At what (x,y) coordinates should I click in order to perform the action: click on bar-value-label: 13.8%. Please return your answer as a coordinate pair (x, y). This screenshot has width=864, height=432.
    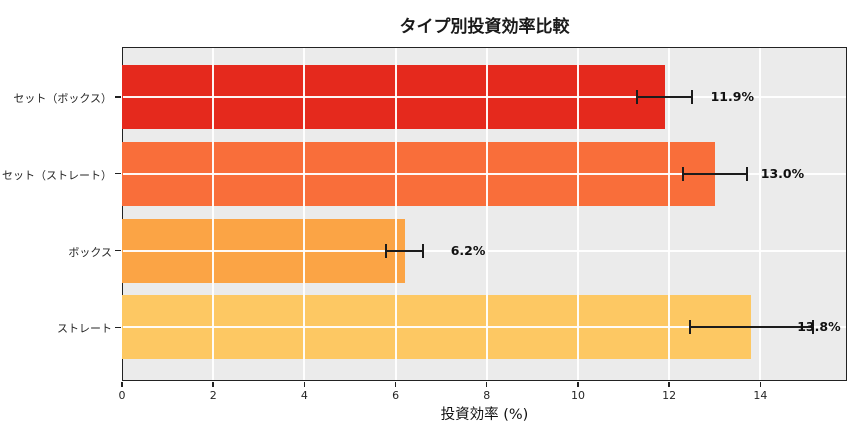
    Looking at the image, I should click on (819, 327).